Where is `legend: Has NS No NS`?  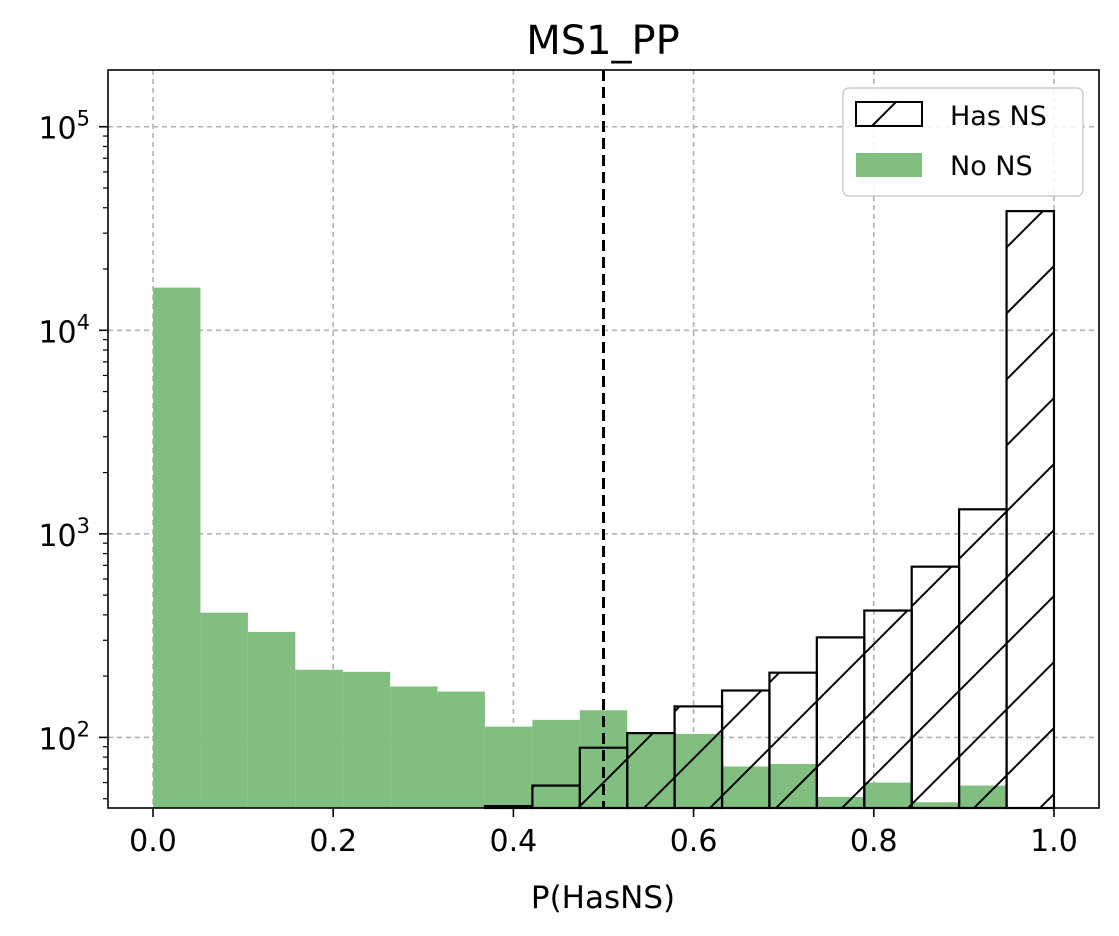
legend: Has NS No NS is located at coordinates (963, 142).